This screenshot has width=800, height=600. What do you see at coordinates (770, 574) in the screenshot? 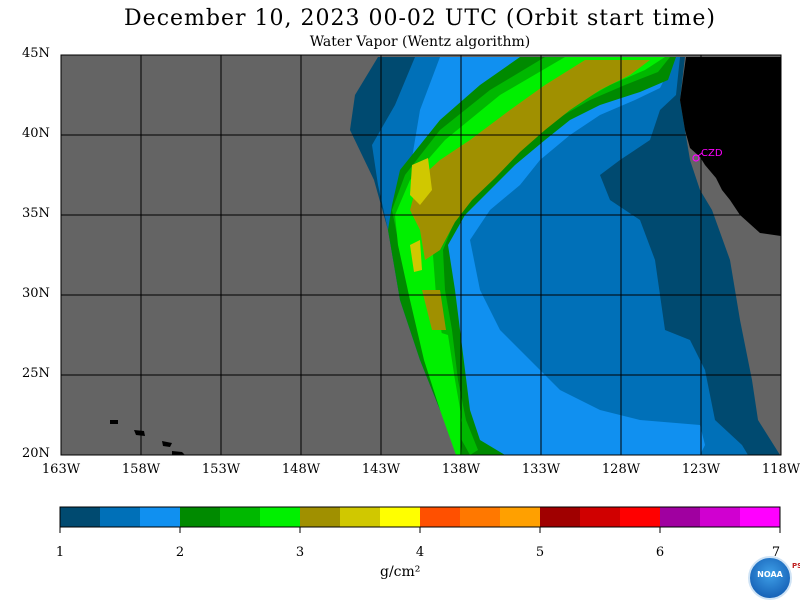
I see `noaa-logo-text: NOAA` at bounding box center [770, 574].